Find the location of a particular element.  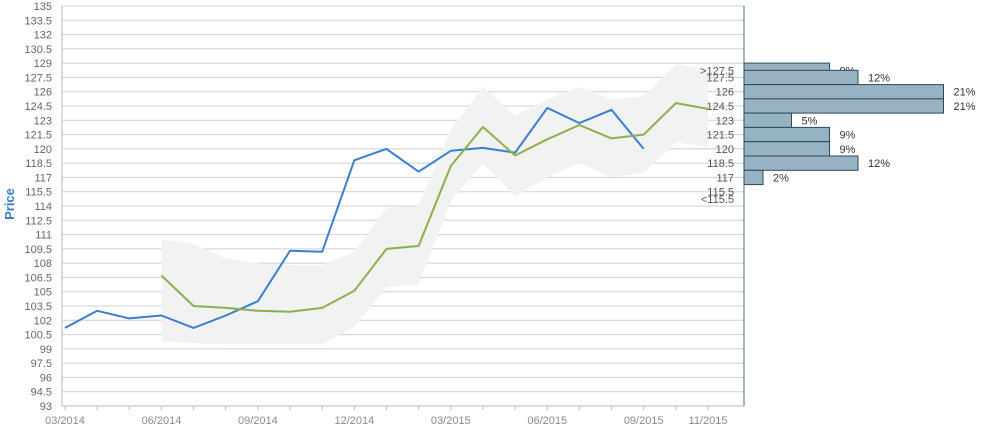

y-tick-label: 105 is located at coordinates (43, 293).